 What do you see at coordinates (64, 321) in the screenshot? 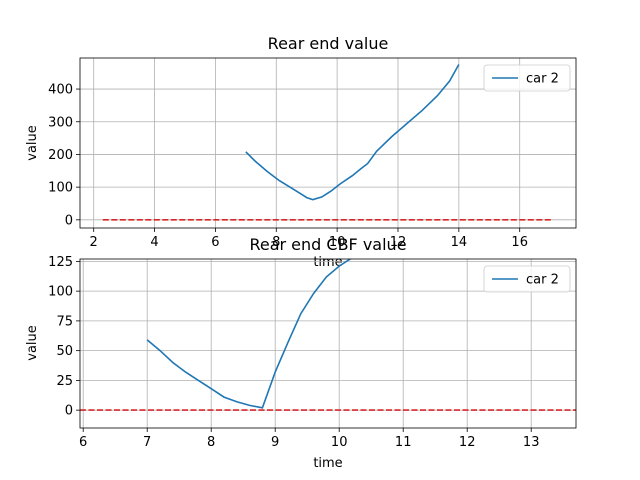
I see `y-tick-label: 75` at bounding box center [64, 321].